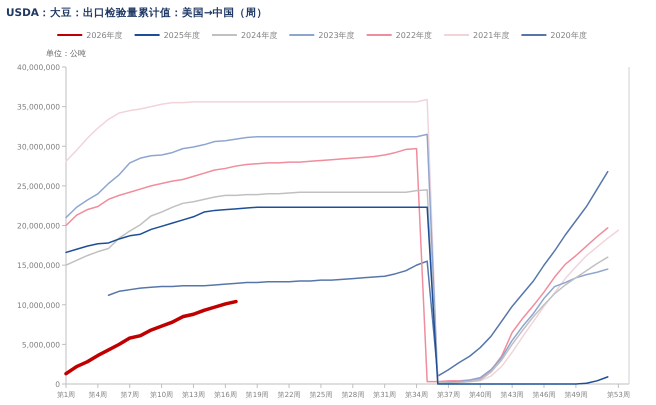 The width and height of the screenshot is (656, 405). Describe the element at coordinates (259, 35) in the screenshot. I see `legend-label: 2024年度` at that location.